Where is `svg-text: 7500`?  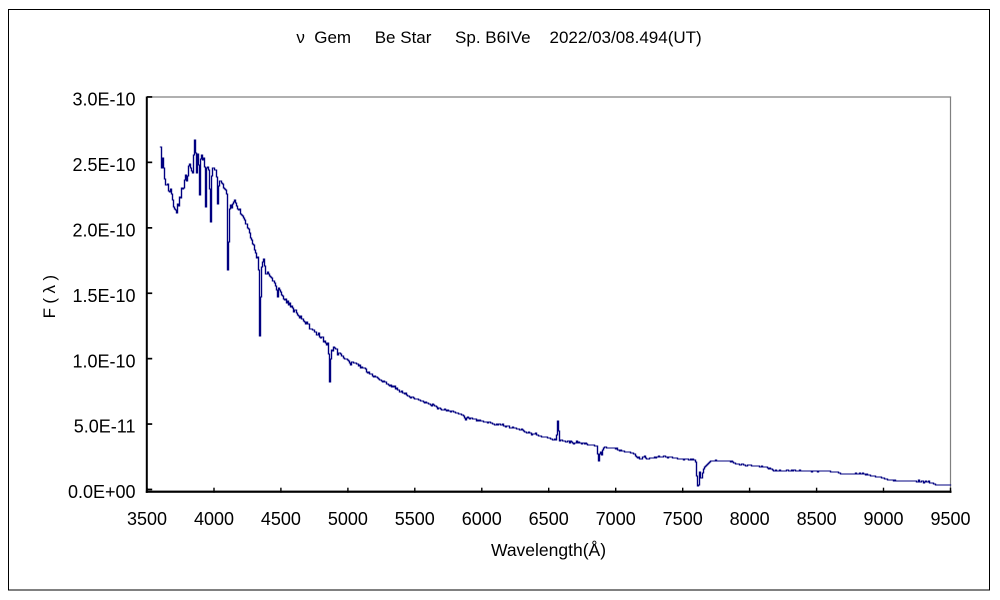 svg-text: 7500 is located at coordinates (683, 519).